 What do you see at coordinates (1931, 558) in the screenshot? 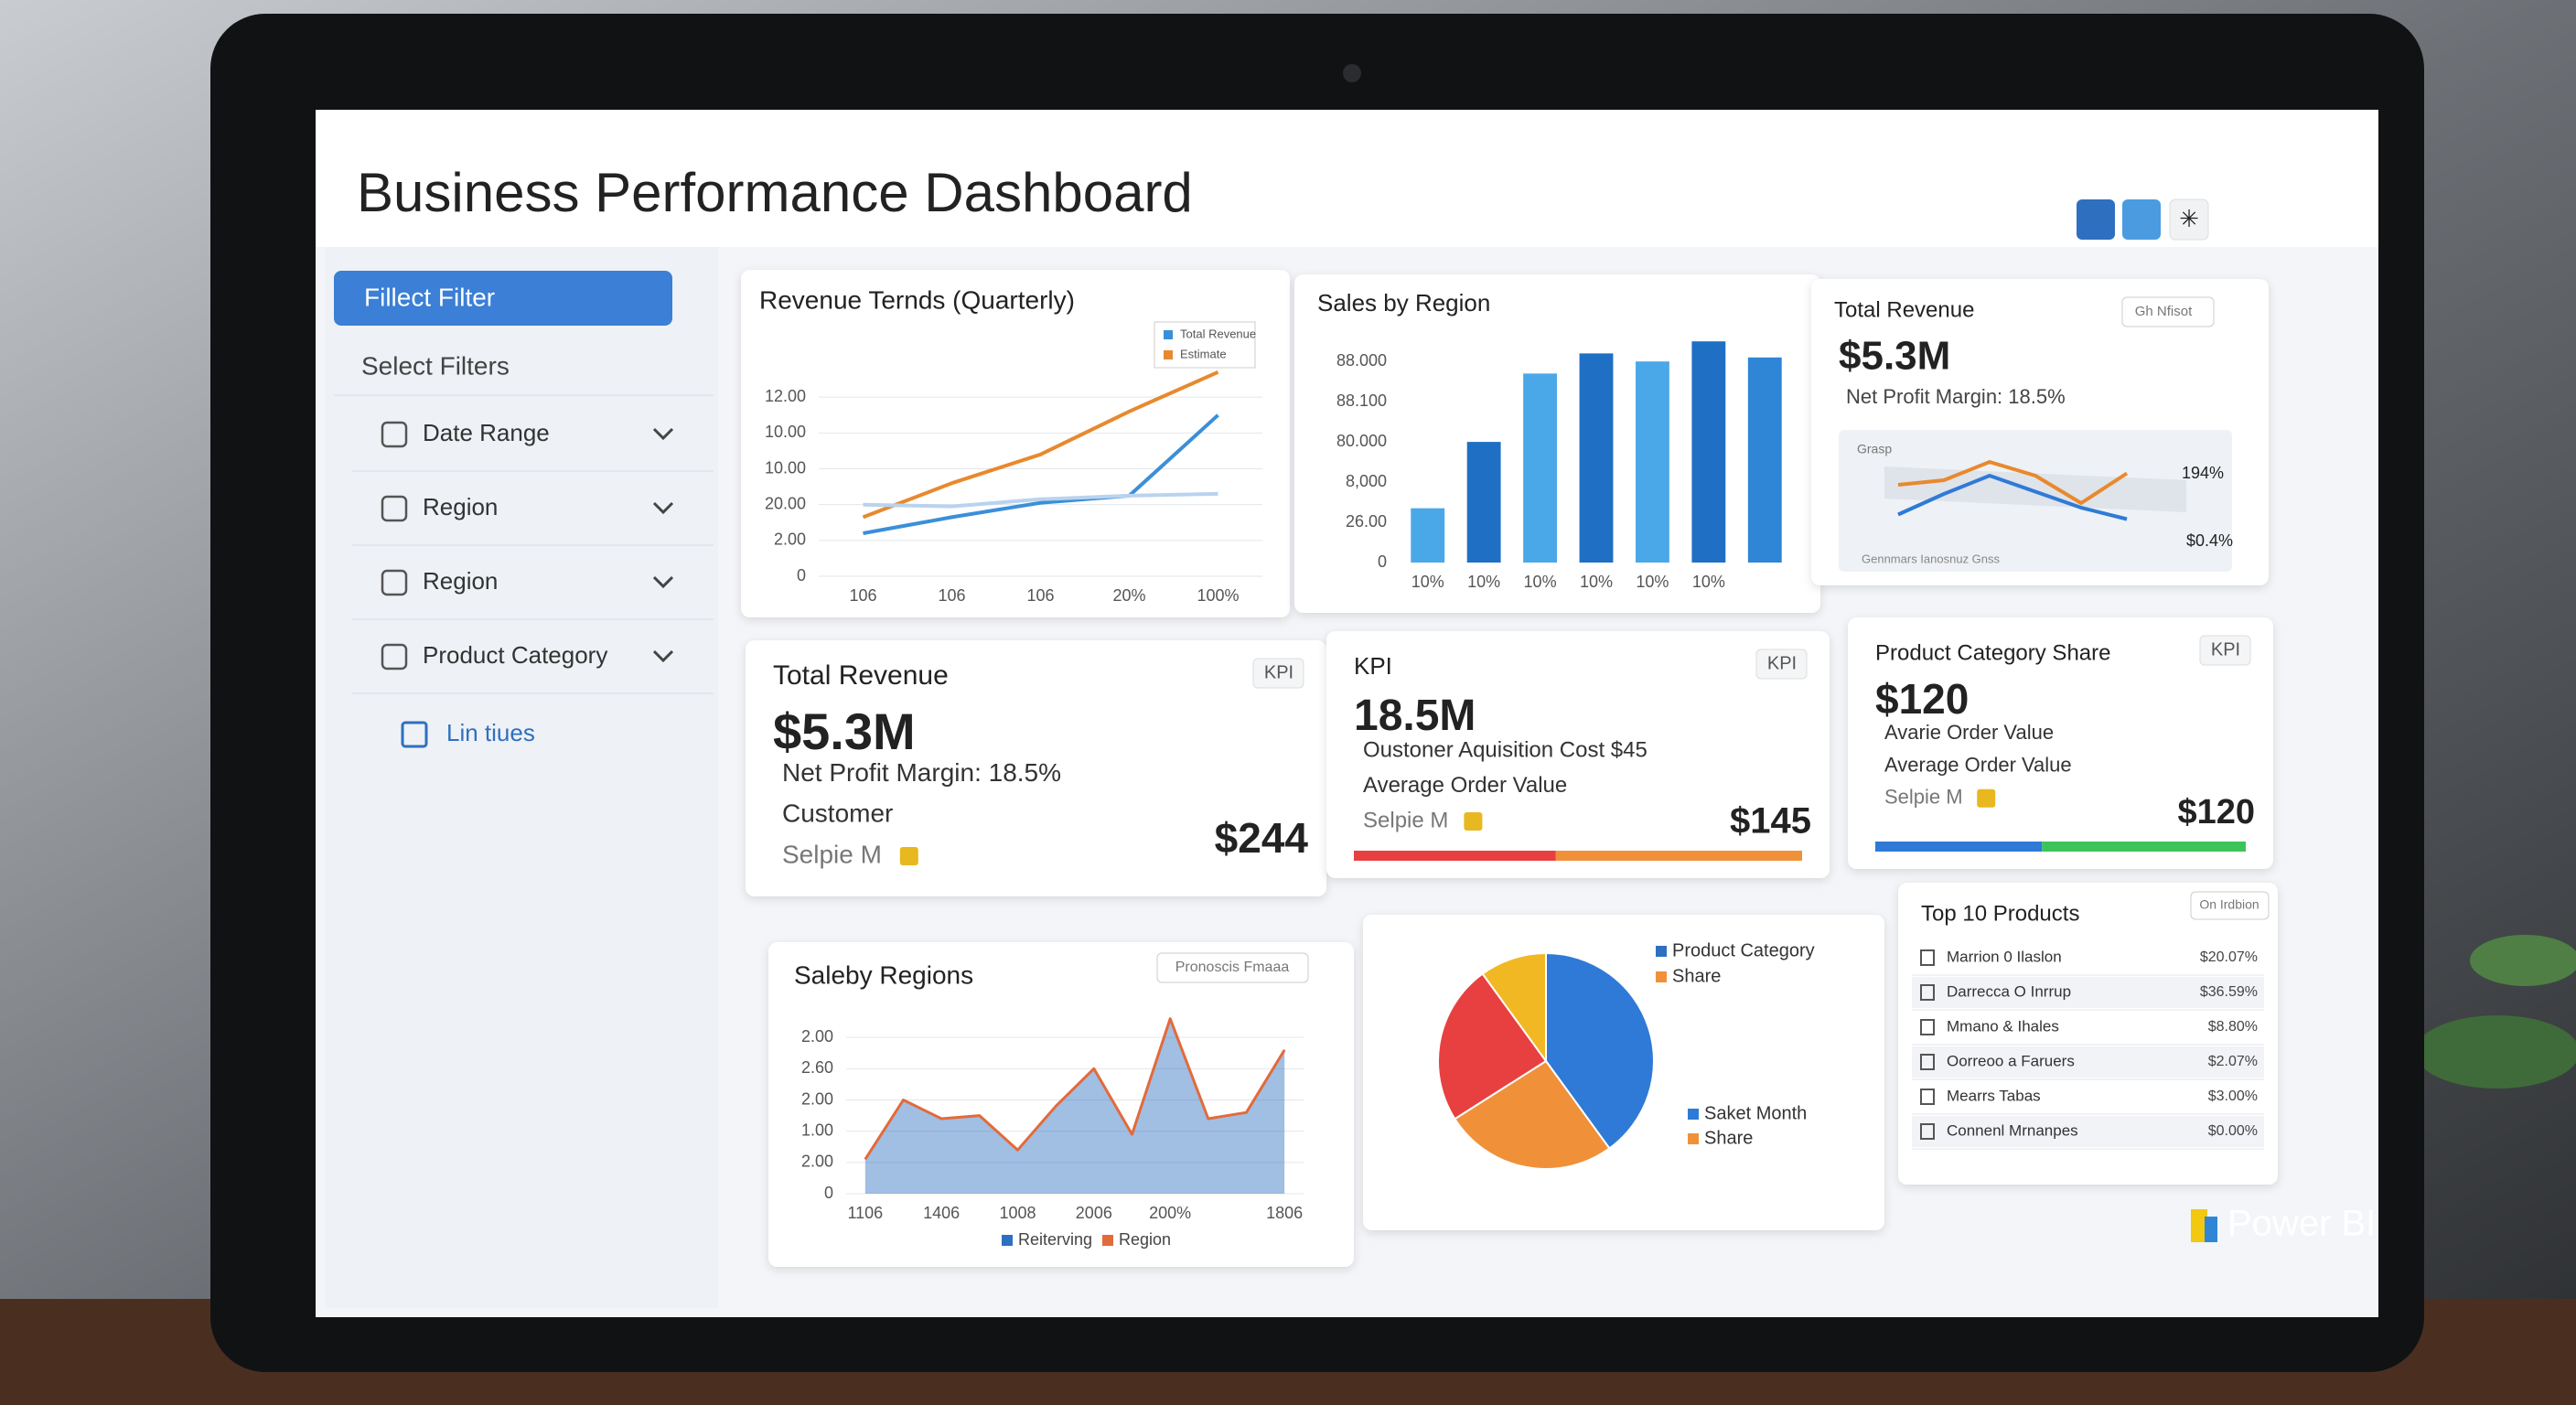
I see `mini-chart-footer: Gennmars Ianosnuz Gnss` at bounding box center [1931, 558].